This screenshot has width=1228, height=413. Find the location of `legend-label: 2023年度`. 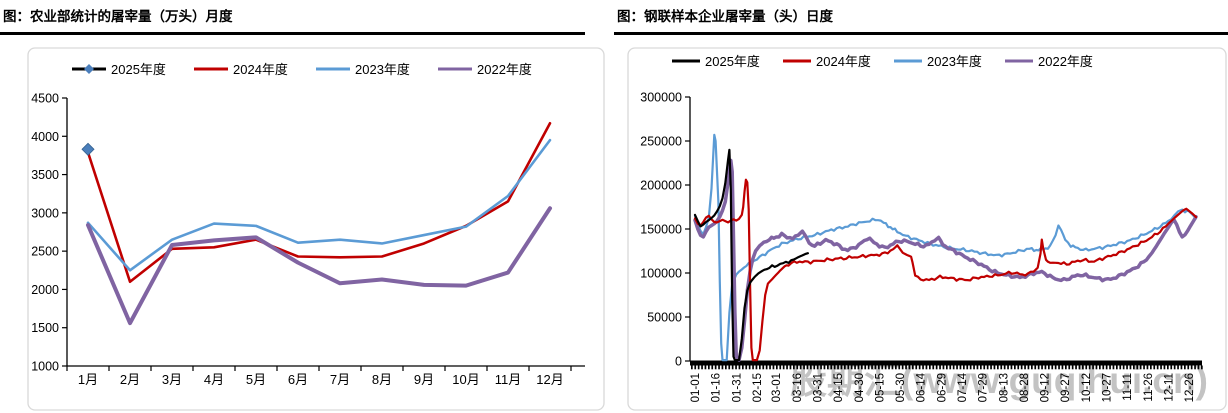

legend-label: 2023年度 is located at coordinates (954, 61).